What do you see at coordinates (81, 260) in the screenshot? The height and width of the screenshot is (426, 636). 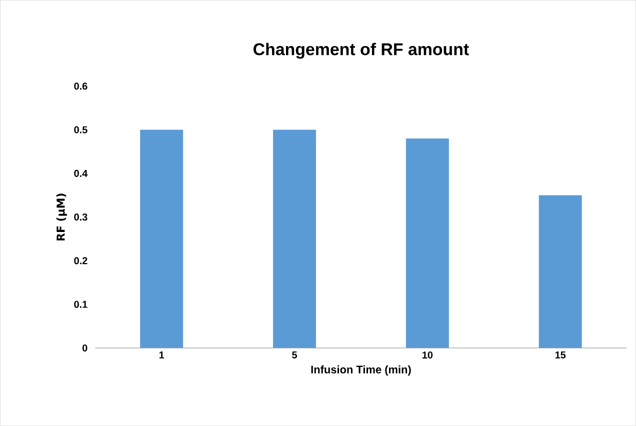 I see `y-tick-label: 0.2` at bounding box center [81, 260].